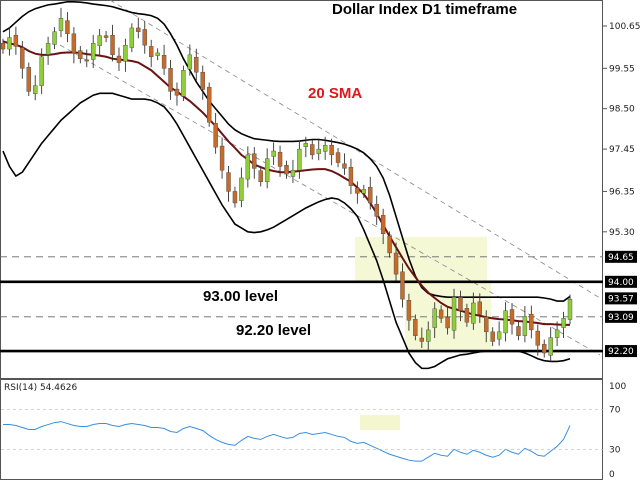 The width and height of the screenshot is (640, 480). I want to click on rsi-layer, so click(287, 441).